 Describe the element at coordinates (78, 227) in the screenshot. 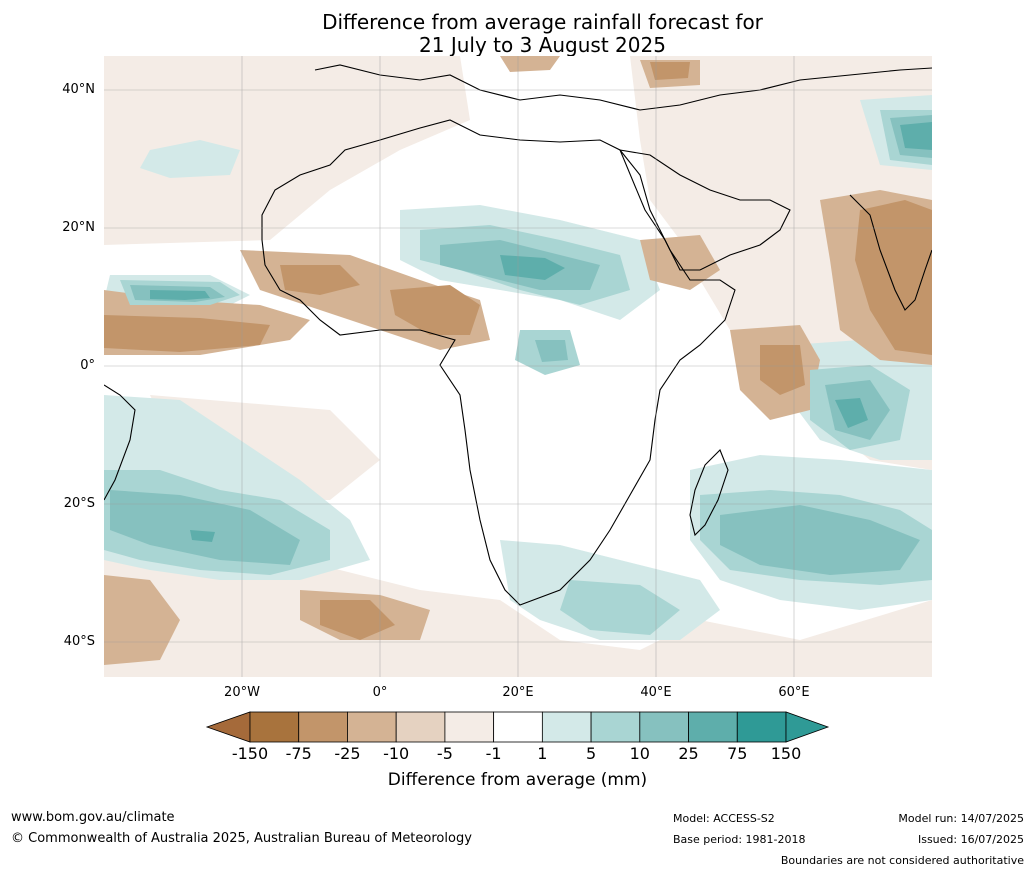

I see `lat-tick-label: 20°N` at that location.